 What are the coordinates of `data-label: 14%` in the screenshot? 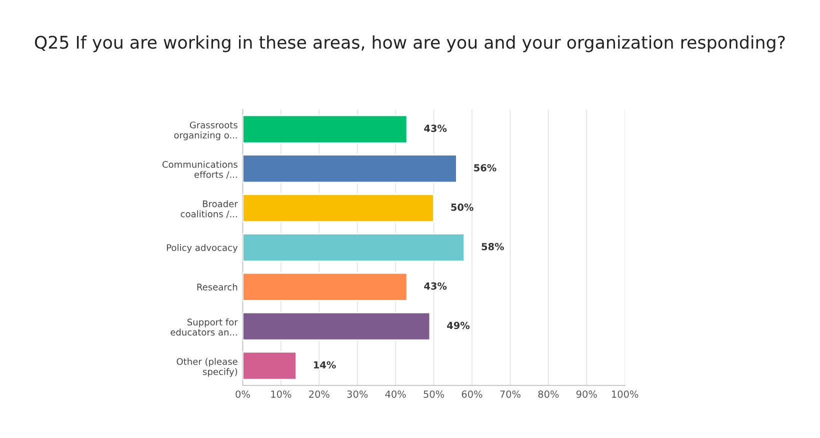 It's located at (325, 365).